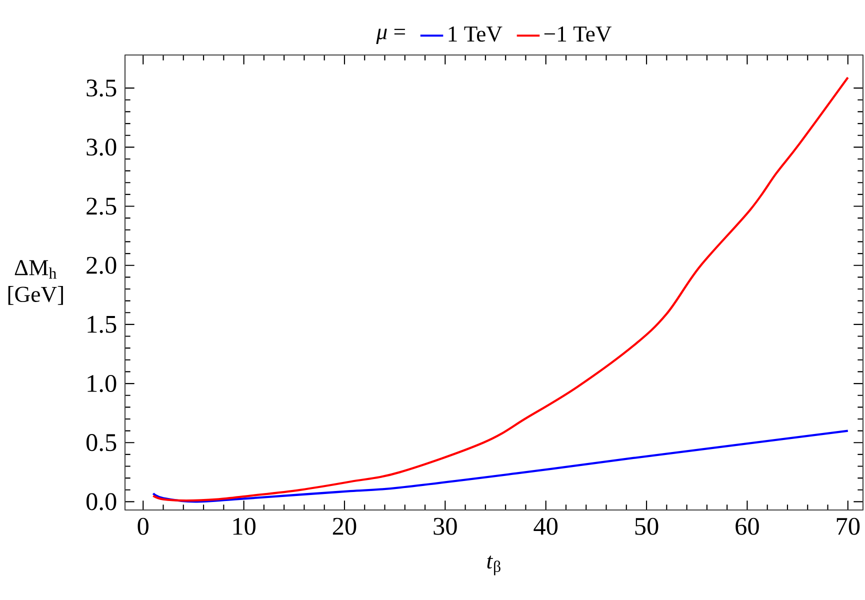 The width and height of the screenshot is (865, 600). Describe the element at coordinates (747, 526) in the screenshot. I see `x-tick-label: 60` at that location.